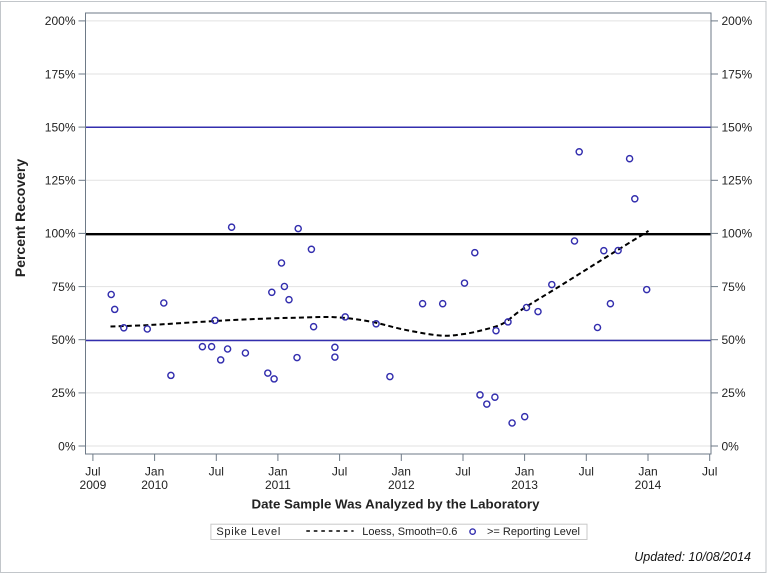 The image size is (768, 576). Describe the element at coordinates (248, 532) in the screenshot. I see `svg-text: Spike Level` at that location.